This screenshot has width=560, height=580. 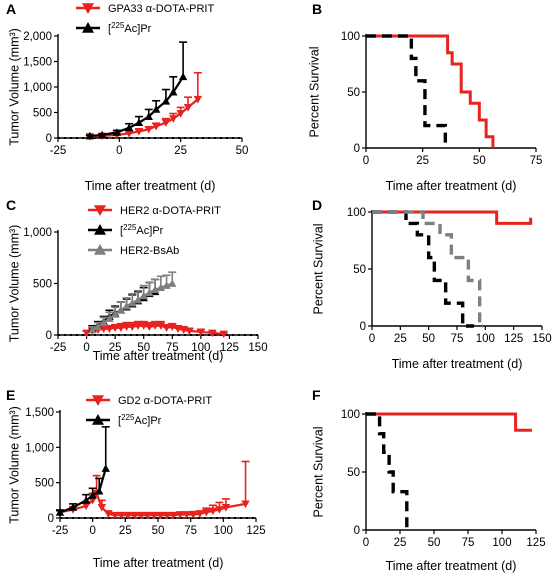 What do you see at coordinates (317, 205) in the screenshot?
I see `panel-letter: D` at bounding box center [317, 205].